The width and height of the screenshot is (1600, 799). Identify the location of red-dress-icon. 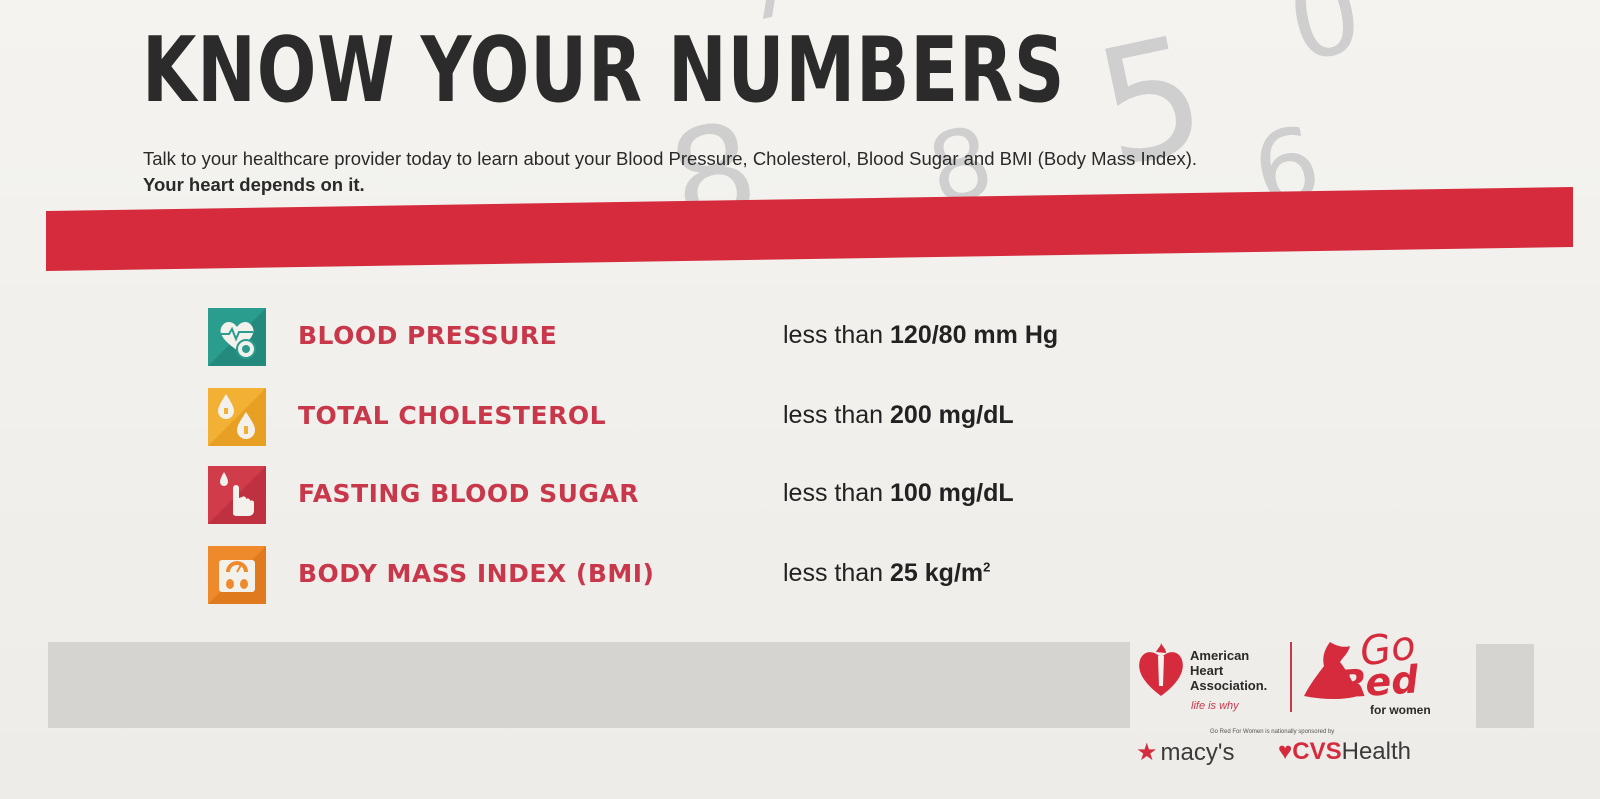
(1331, 670).